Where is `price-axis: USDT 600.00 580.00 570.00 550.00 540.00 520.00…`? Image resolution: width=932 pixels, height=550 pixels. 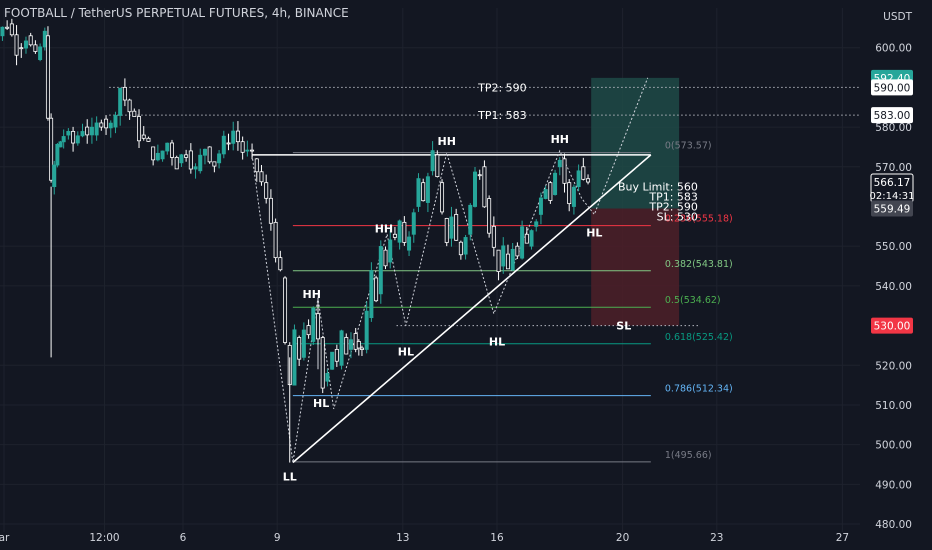
price-axis: USDT 600.00 580.00 570.00 550.00 540.00 520.00… is located at coordinates (892, 271).